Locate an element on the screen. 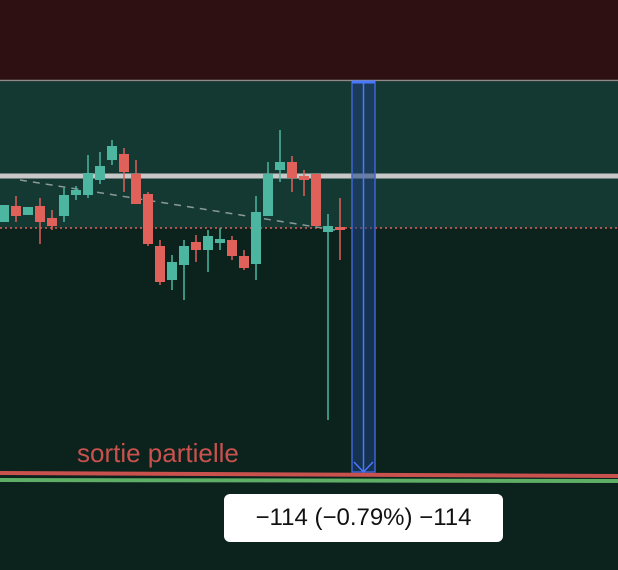 The height and width of the screenshot is (570, 618). measure-label: −114 (−0.79%) −114 is located at coordinates (363, 518).